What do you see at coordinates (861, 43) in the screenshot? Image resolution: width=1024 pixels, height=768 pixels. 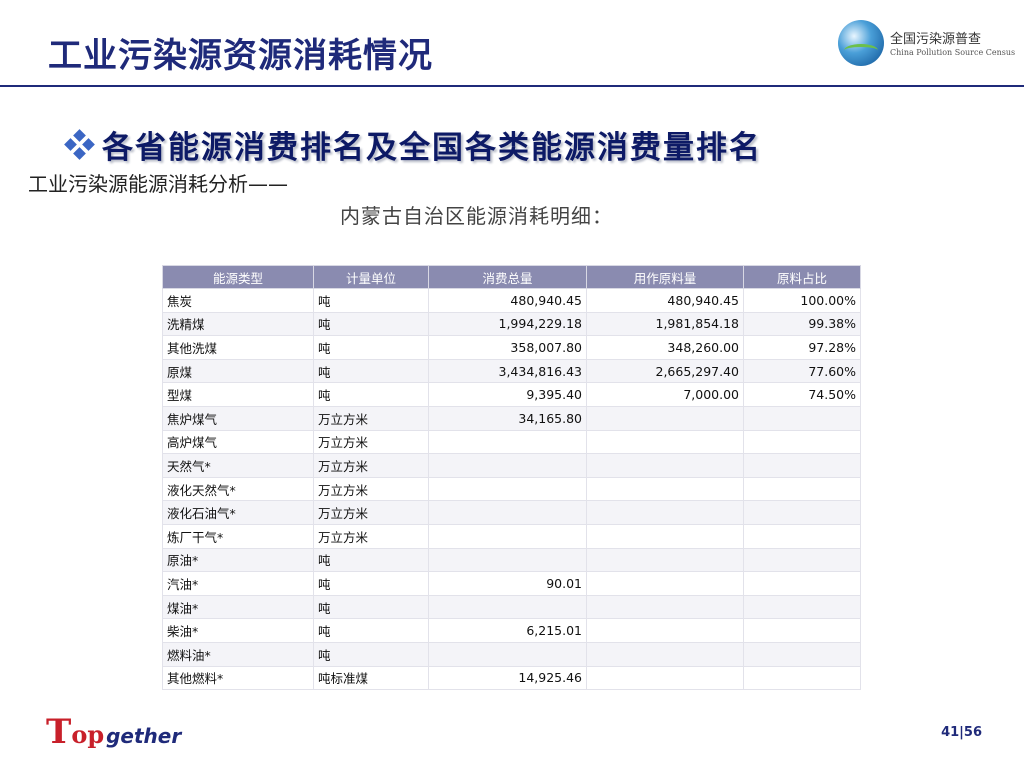 I see `globe-logo-icon` at bounding box center [861, 43].